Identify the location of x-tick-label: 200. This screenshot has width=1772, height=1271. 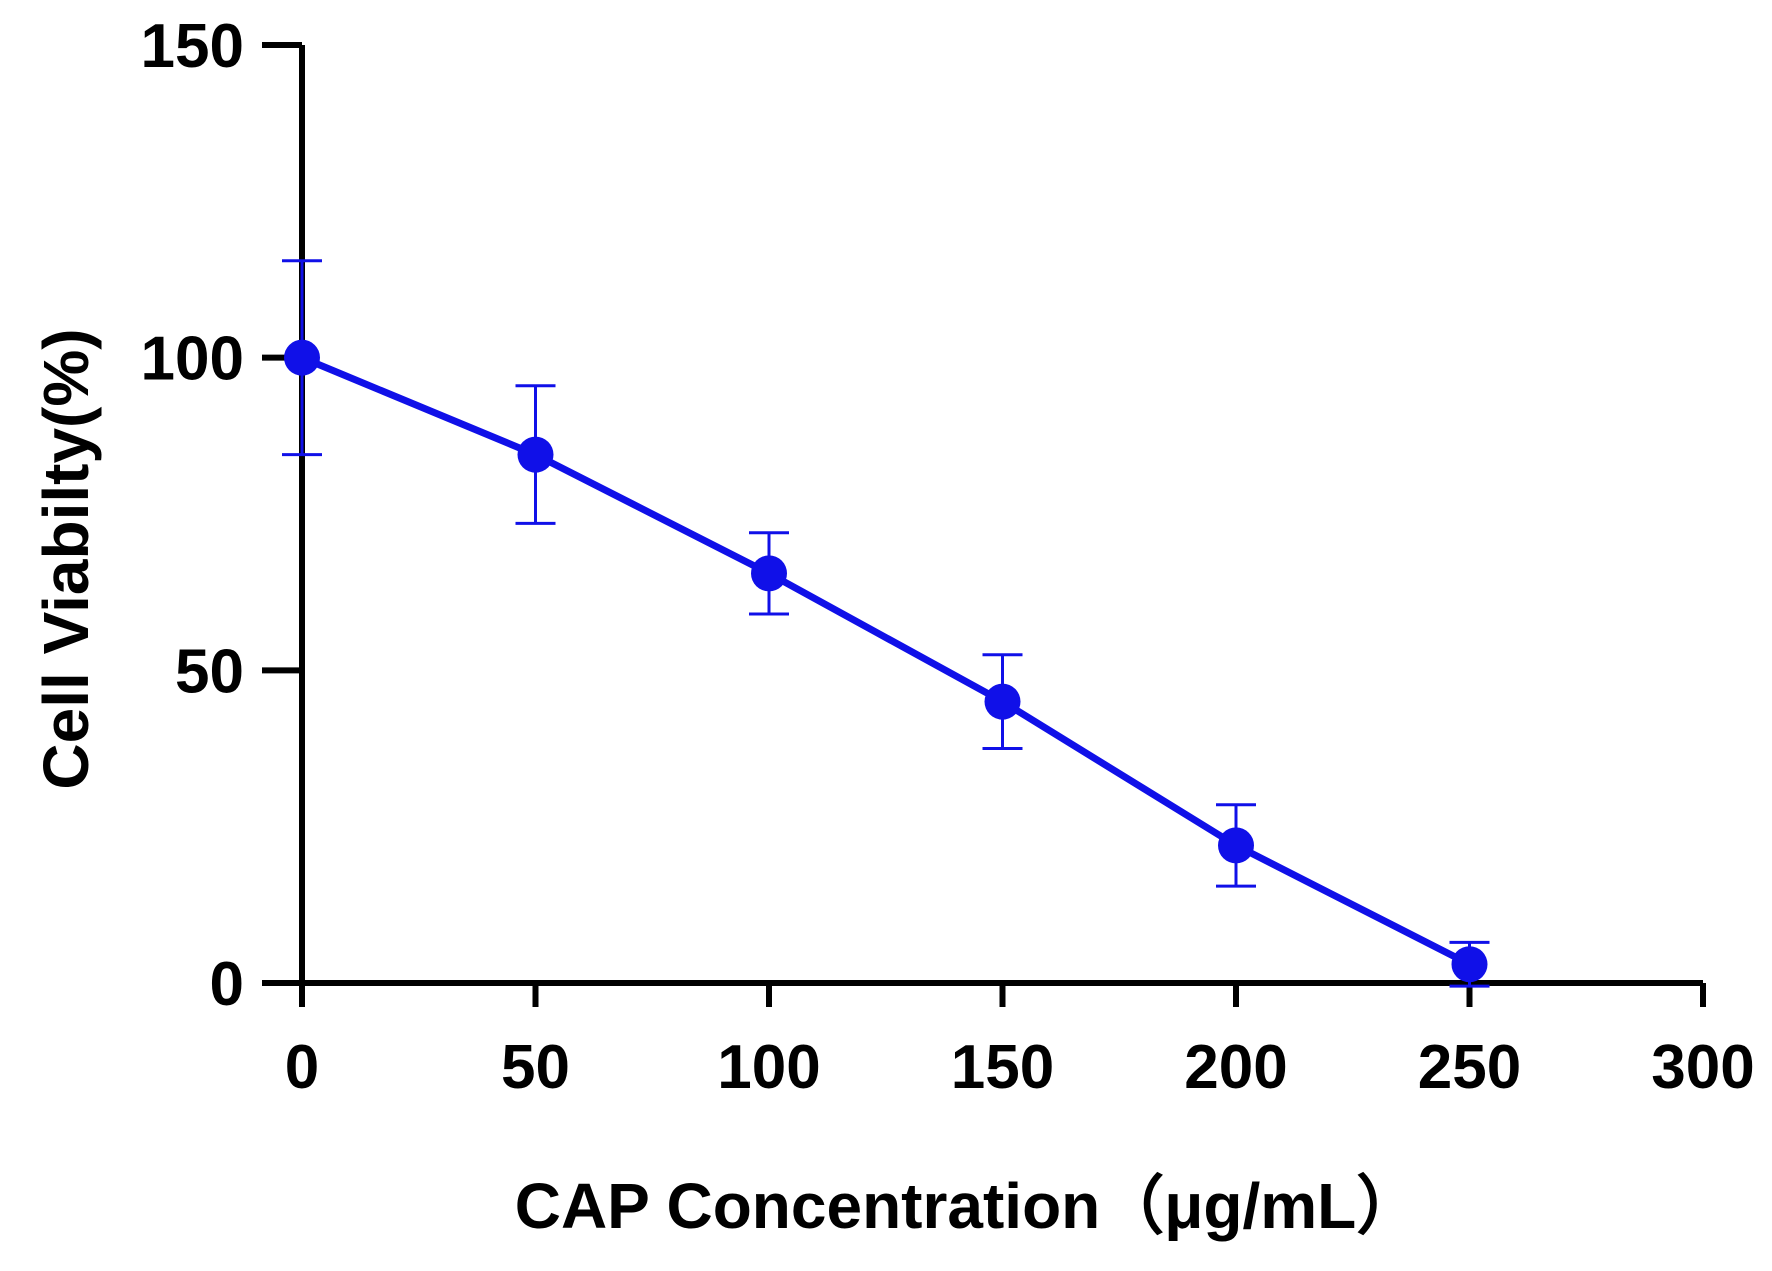
(1235, 1067).